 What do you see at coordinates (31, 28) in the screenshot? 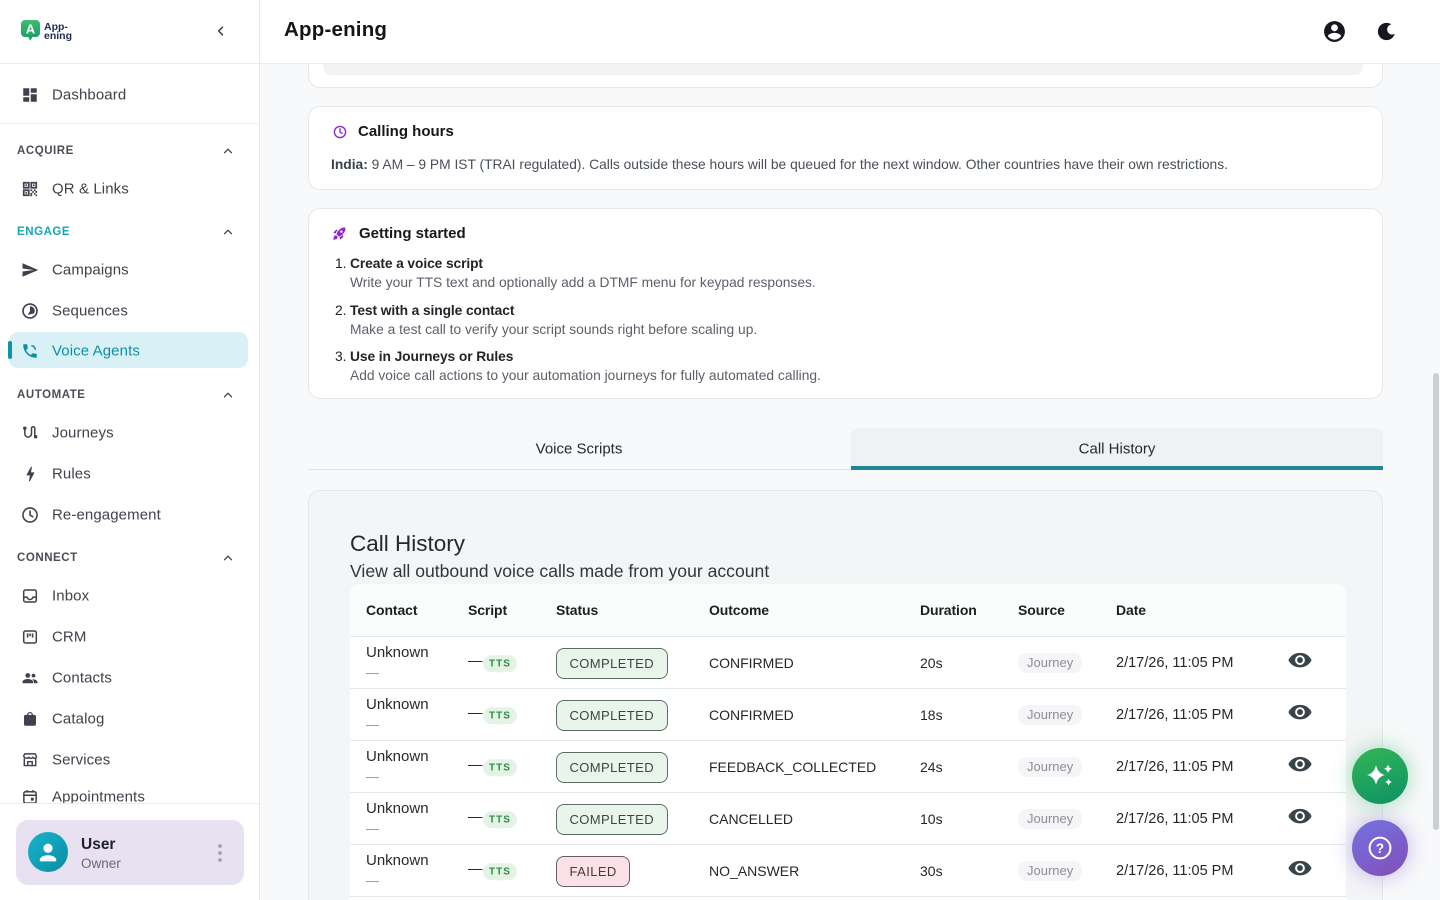
I see `svg-text: A` at bounding box center [31, 28].